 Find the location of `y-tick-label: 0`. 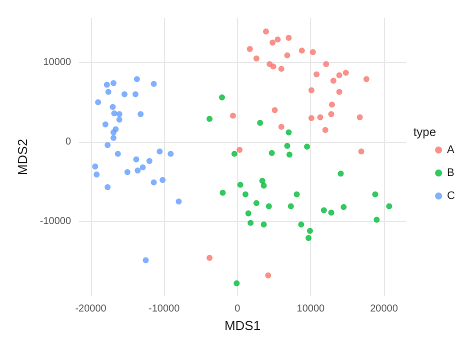

y-tick-label: 0 is located at coordinates (68, 142).